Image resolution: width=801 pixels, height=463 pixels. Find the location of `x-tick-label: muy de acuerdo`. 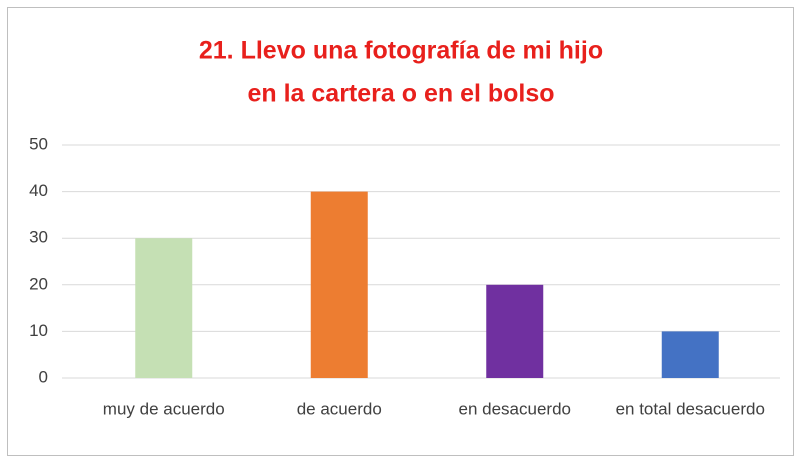

x-tick-label: muy de acuerdo is located at coordinates (164, 408).